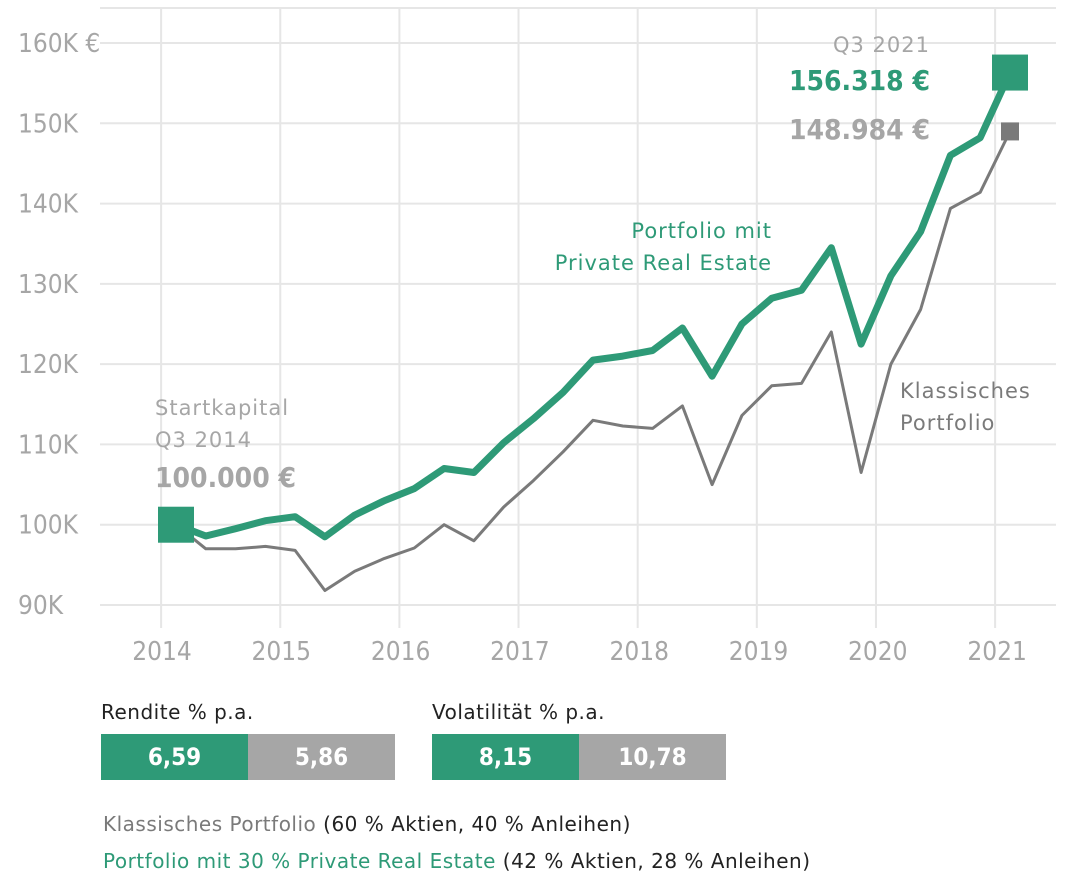 The image size is (1088, 883). I want to click on metric-volatilitaet: Volatilität % p.a. 8,15 10,78, so click(579, 740).